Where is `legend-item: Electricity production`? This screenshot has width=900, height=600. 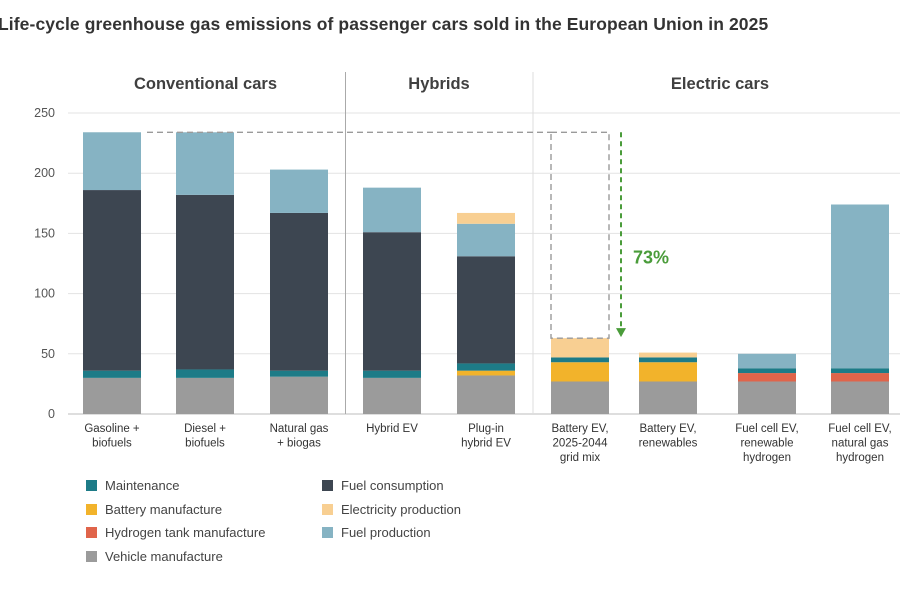 legend-item: Electricity production is located at coordinates (391, 509).